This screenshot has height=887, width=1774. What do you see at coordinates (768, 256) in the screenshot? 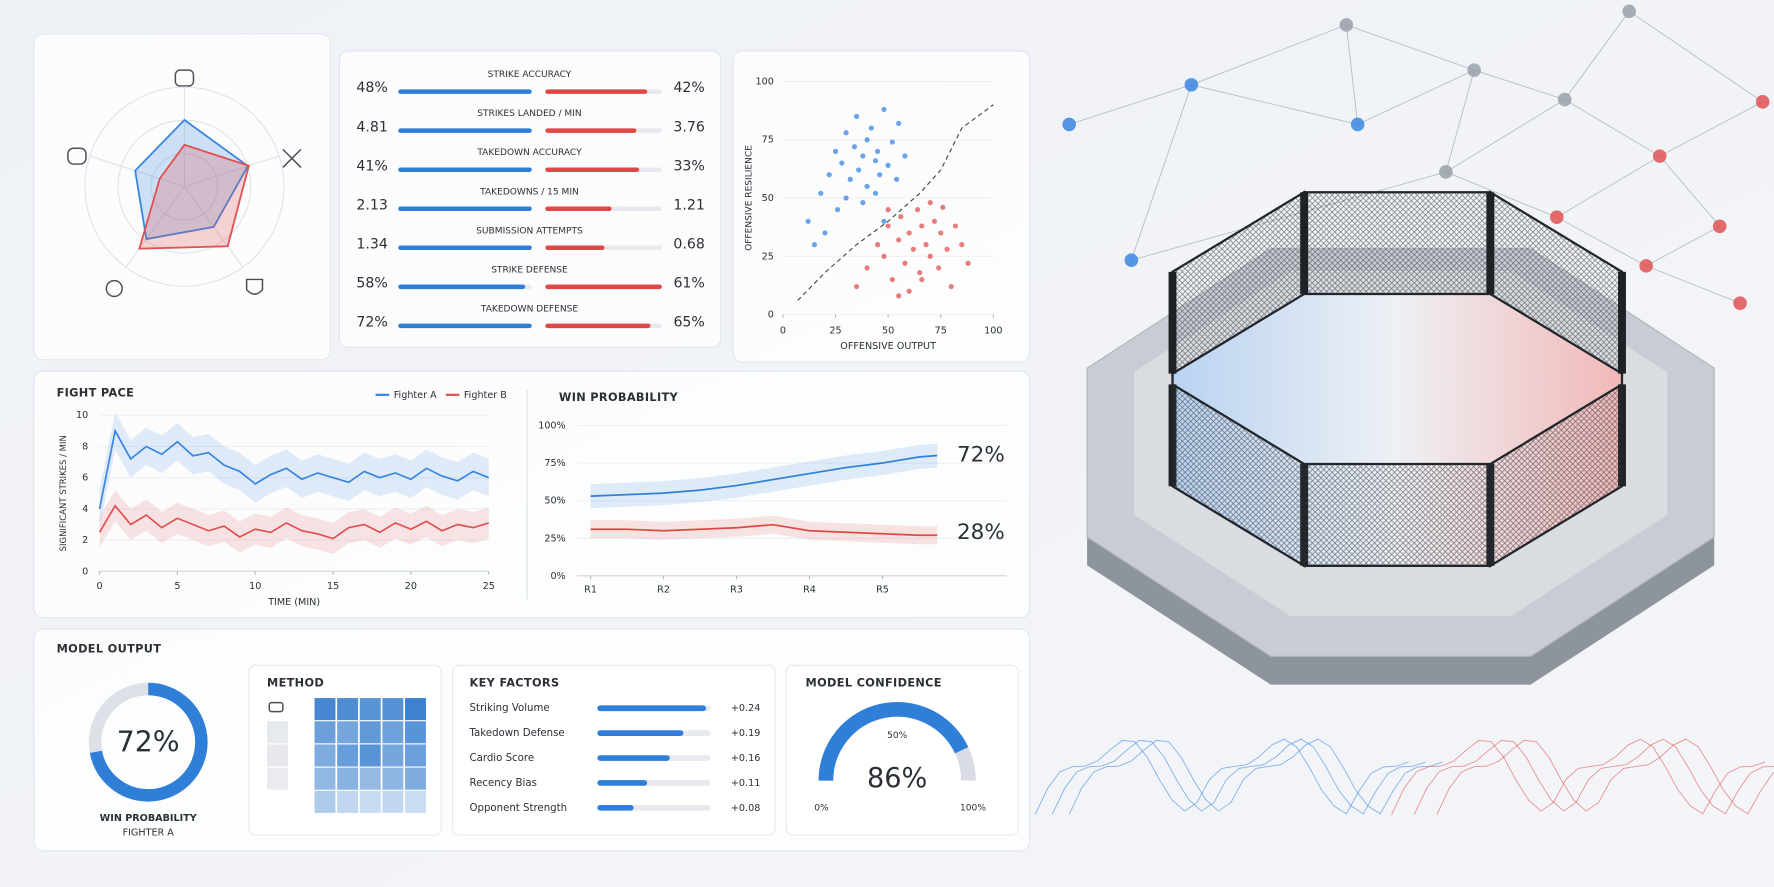
I see `y-tick-label: 25` at bounding box center [768, 256].